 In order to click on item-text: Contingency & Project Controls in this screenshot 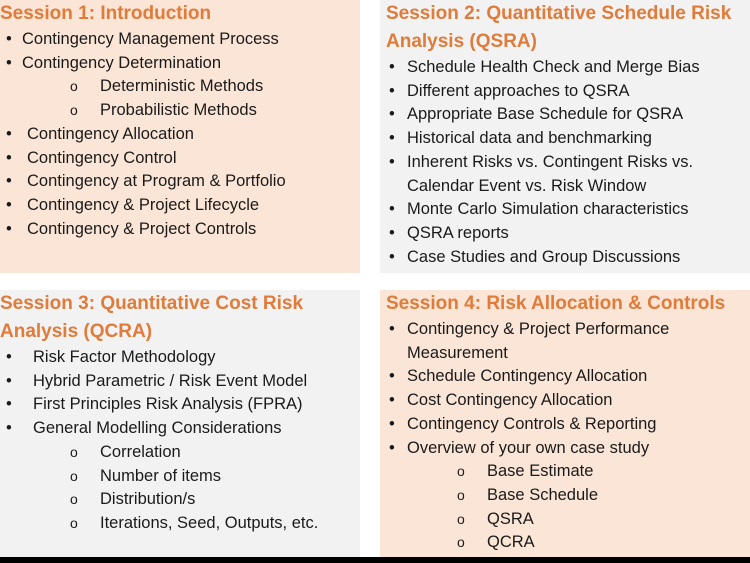, I will do `click(142, 228)`.